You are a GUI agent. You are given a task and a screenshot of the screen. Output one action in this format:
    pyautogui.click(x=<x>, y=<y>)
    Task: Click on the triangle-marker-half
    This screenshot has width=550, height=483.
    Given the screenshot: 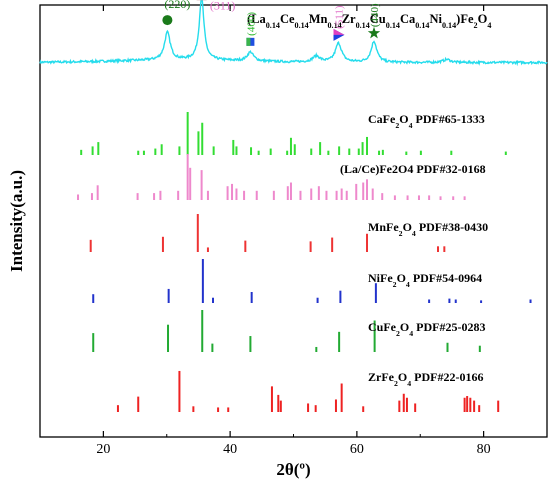 What is the action you would take?
    pyautogui.click(x=339, y=31)
    